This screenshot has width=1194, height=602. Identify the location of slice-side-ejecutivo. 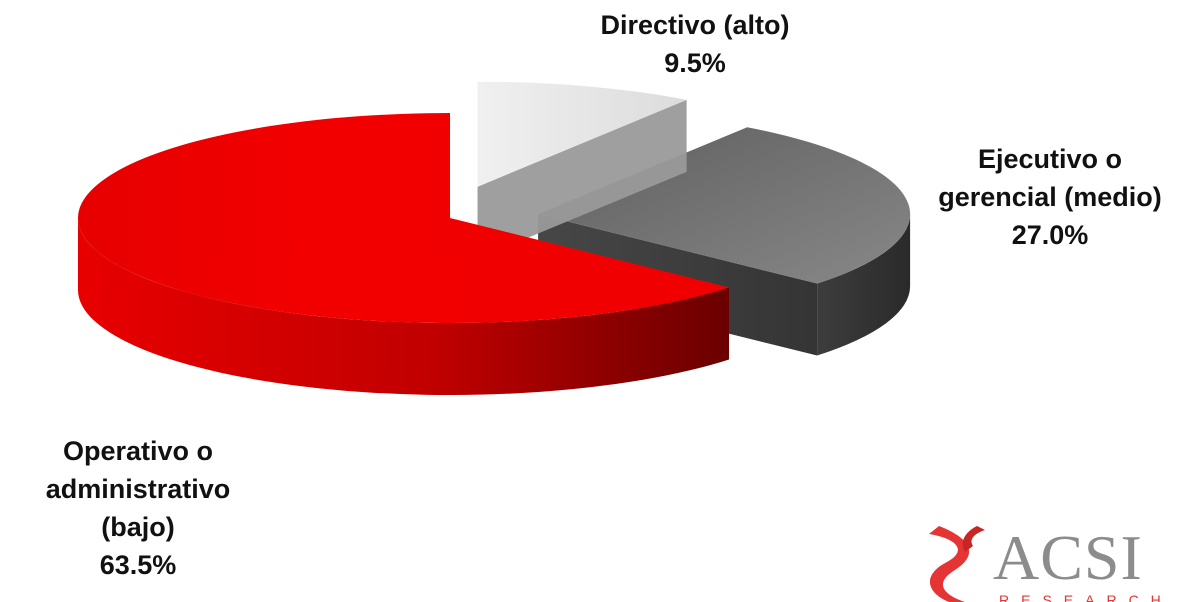
(864, 285).